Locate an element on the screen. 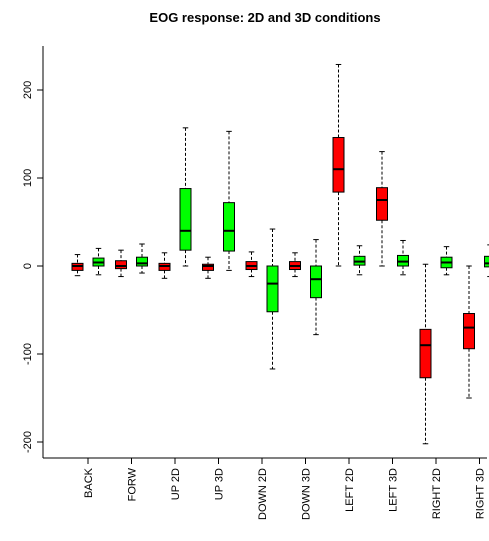  x-tick-label: LEFT 2D is located at coordinates (350, 490).